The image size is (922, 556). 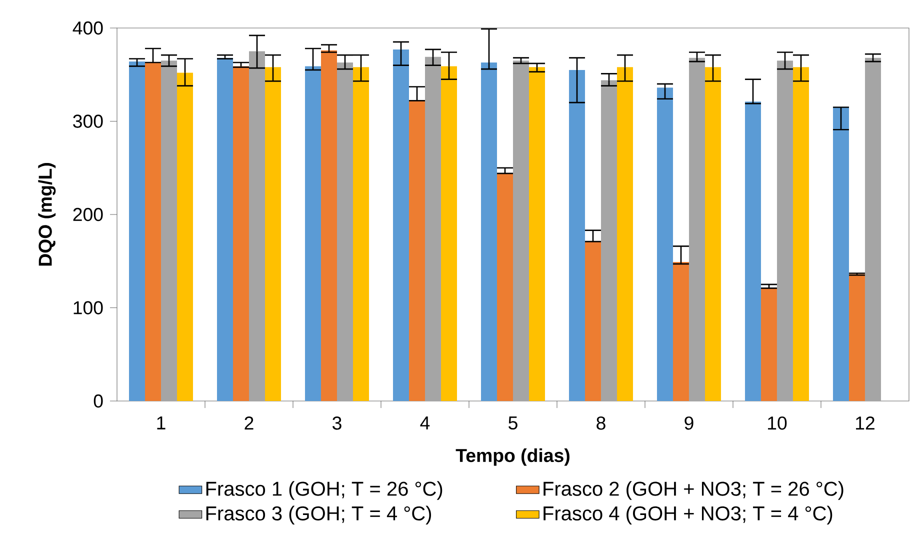 I want to click on y-tick-label: 100, so click(x=88, y=307).